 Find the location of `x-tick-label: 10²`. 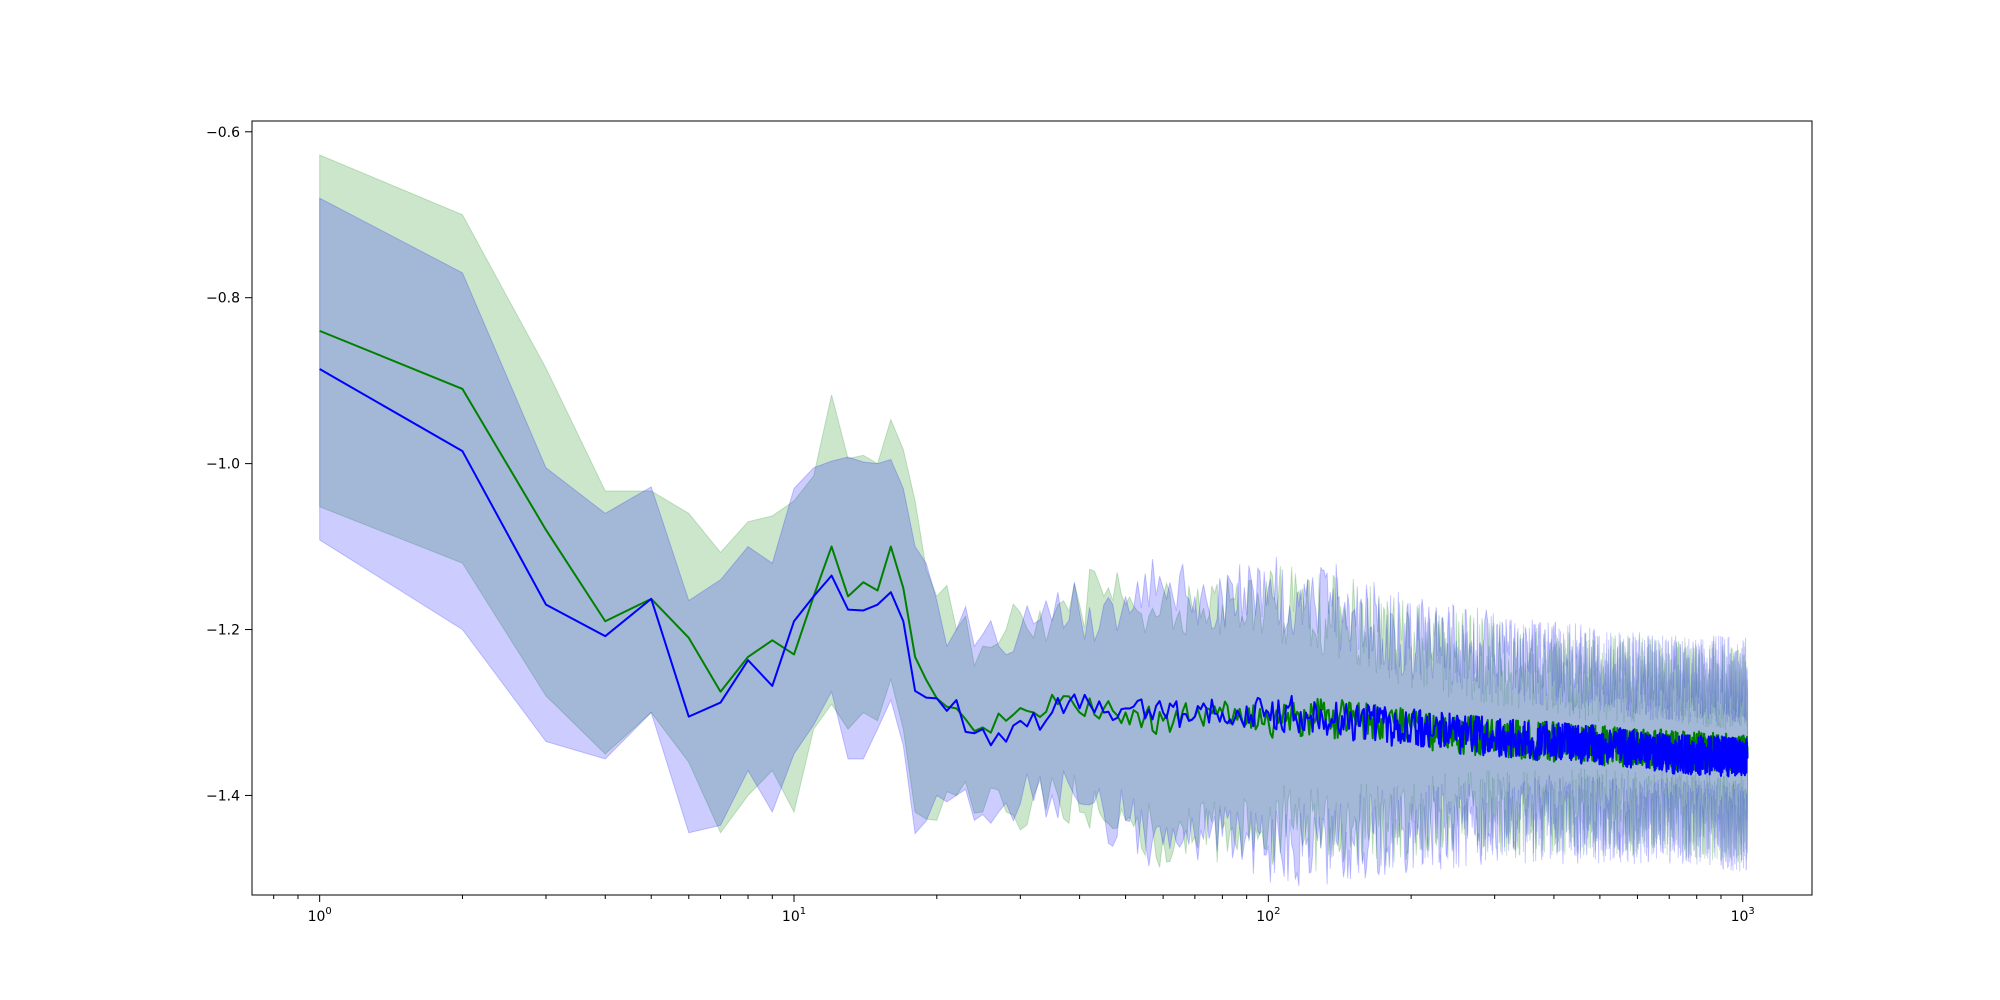

x-tick-label: 10² is located at coordinates (1268, 915).